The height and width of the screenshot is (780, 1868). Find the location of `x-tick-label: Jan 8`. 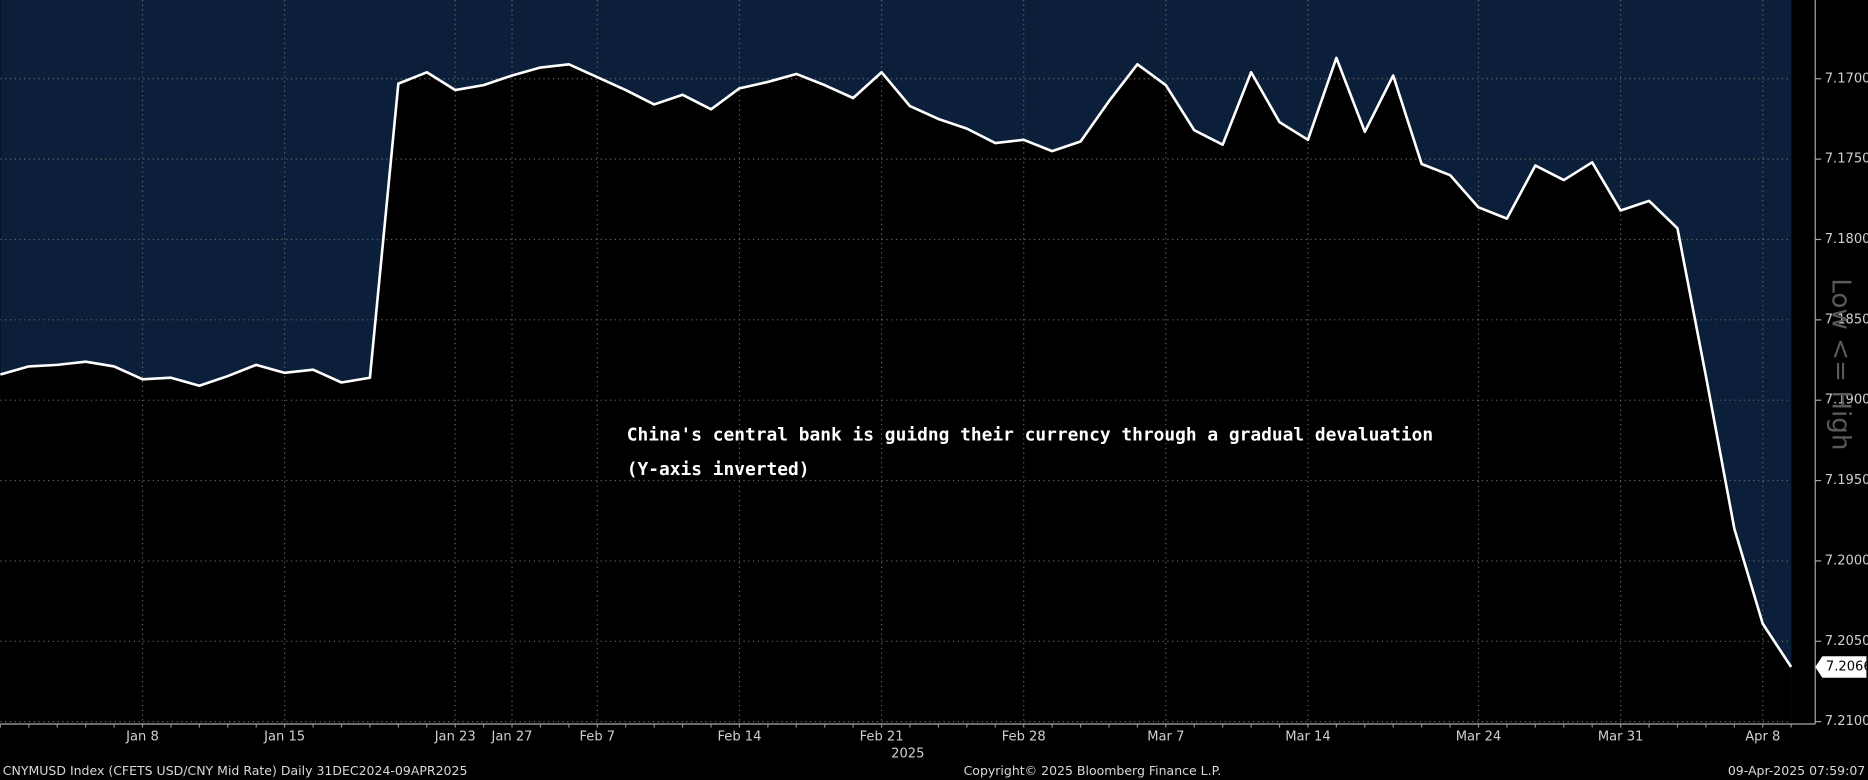

x-tick-label: Jan 8 is located at coordinates (142, 737).